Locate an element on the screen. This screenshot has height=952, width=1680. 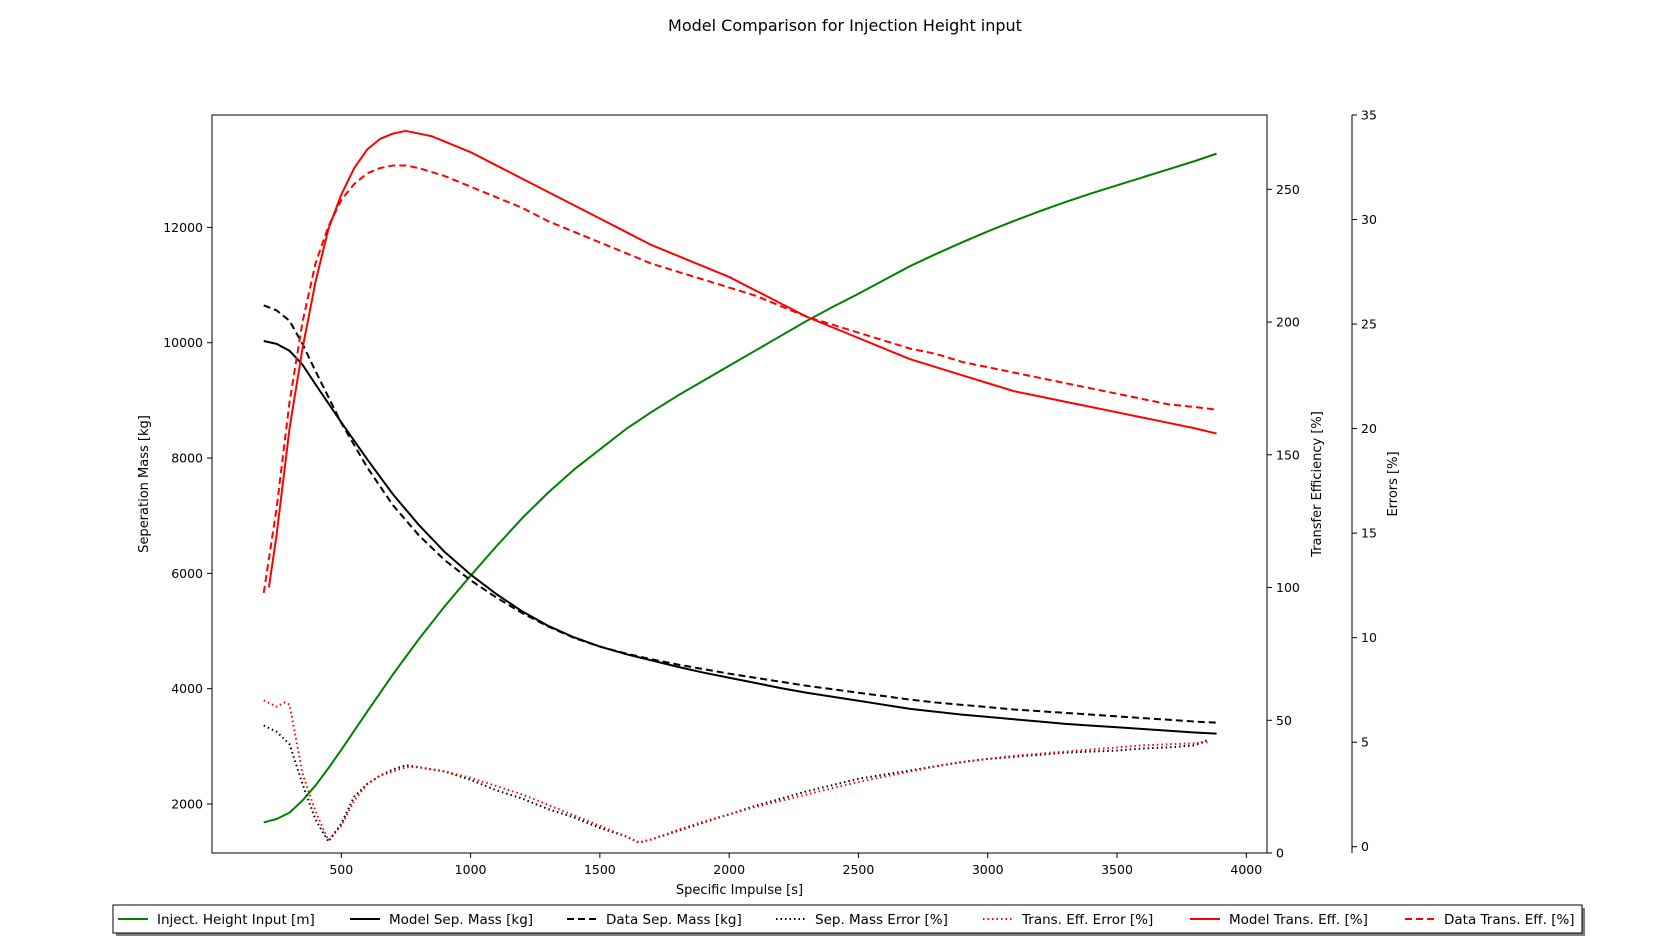
transfer-efficiency-axis-label: Transfer Efficiency [%] is located at coordinates (1317, 484).